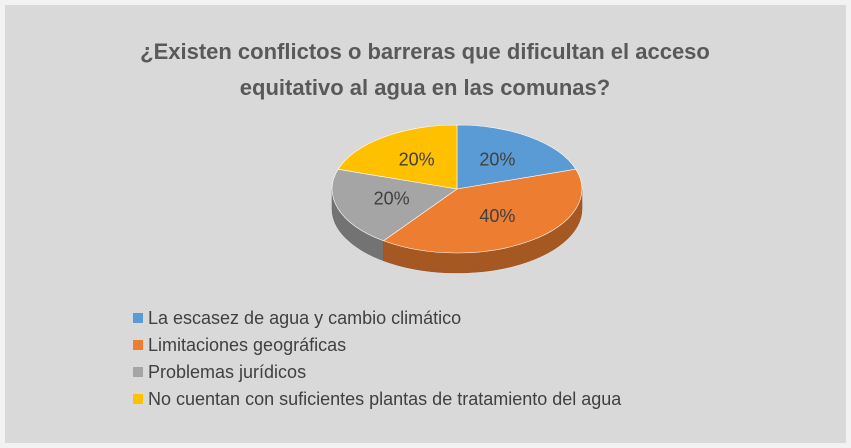  Describe the element at coordinates (497, 216) in the screenshot. I see `data-label: 40%` at that location.